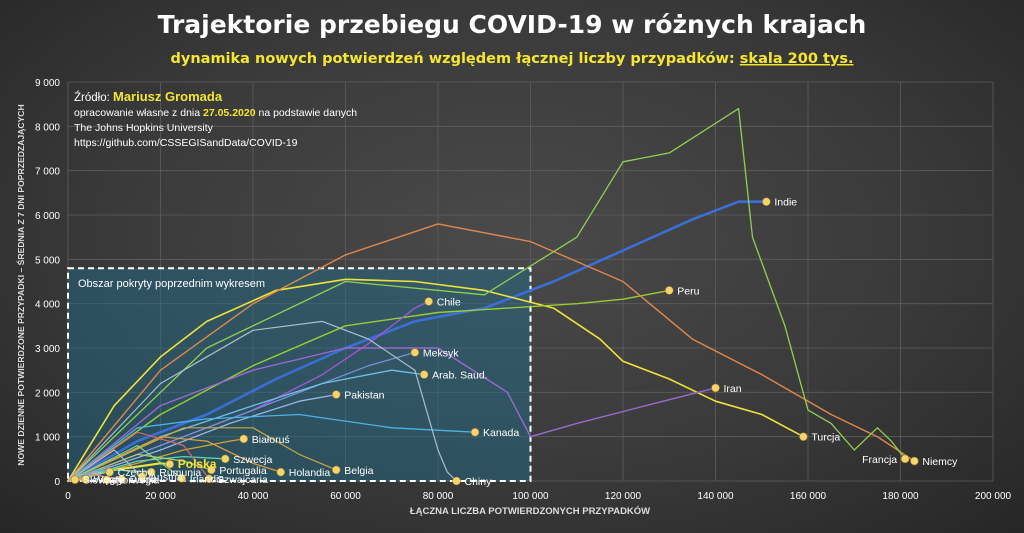 Image resolution: width=1024 pixels, height=533 pixels. What do you see at coordinates (905, 459) in the screenshot?
I see `endpoint-francja` at bounding box center [905, 459].